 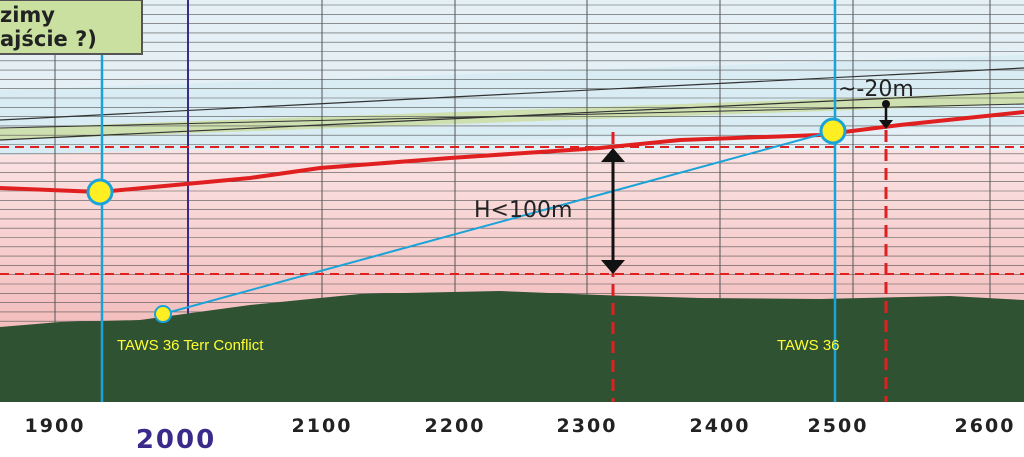 I want to click on margin-label: ~-20m, so click(x=876, y=89).